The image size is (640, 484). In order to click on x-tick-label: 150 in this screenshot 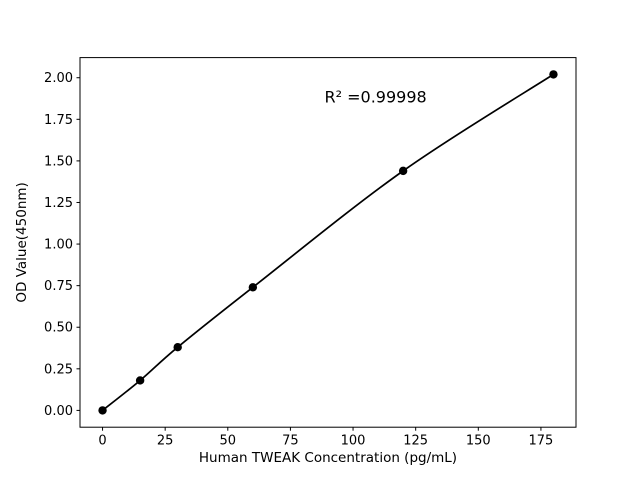, I will do `click(478, 441)`.